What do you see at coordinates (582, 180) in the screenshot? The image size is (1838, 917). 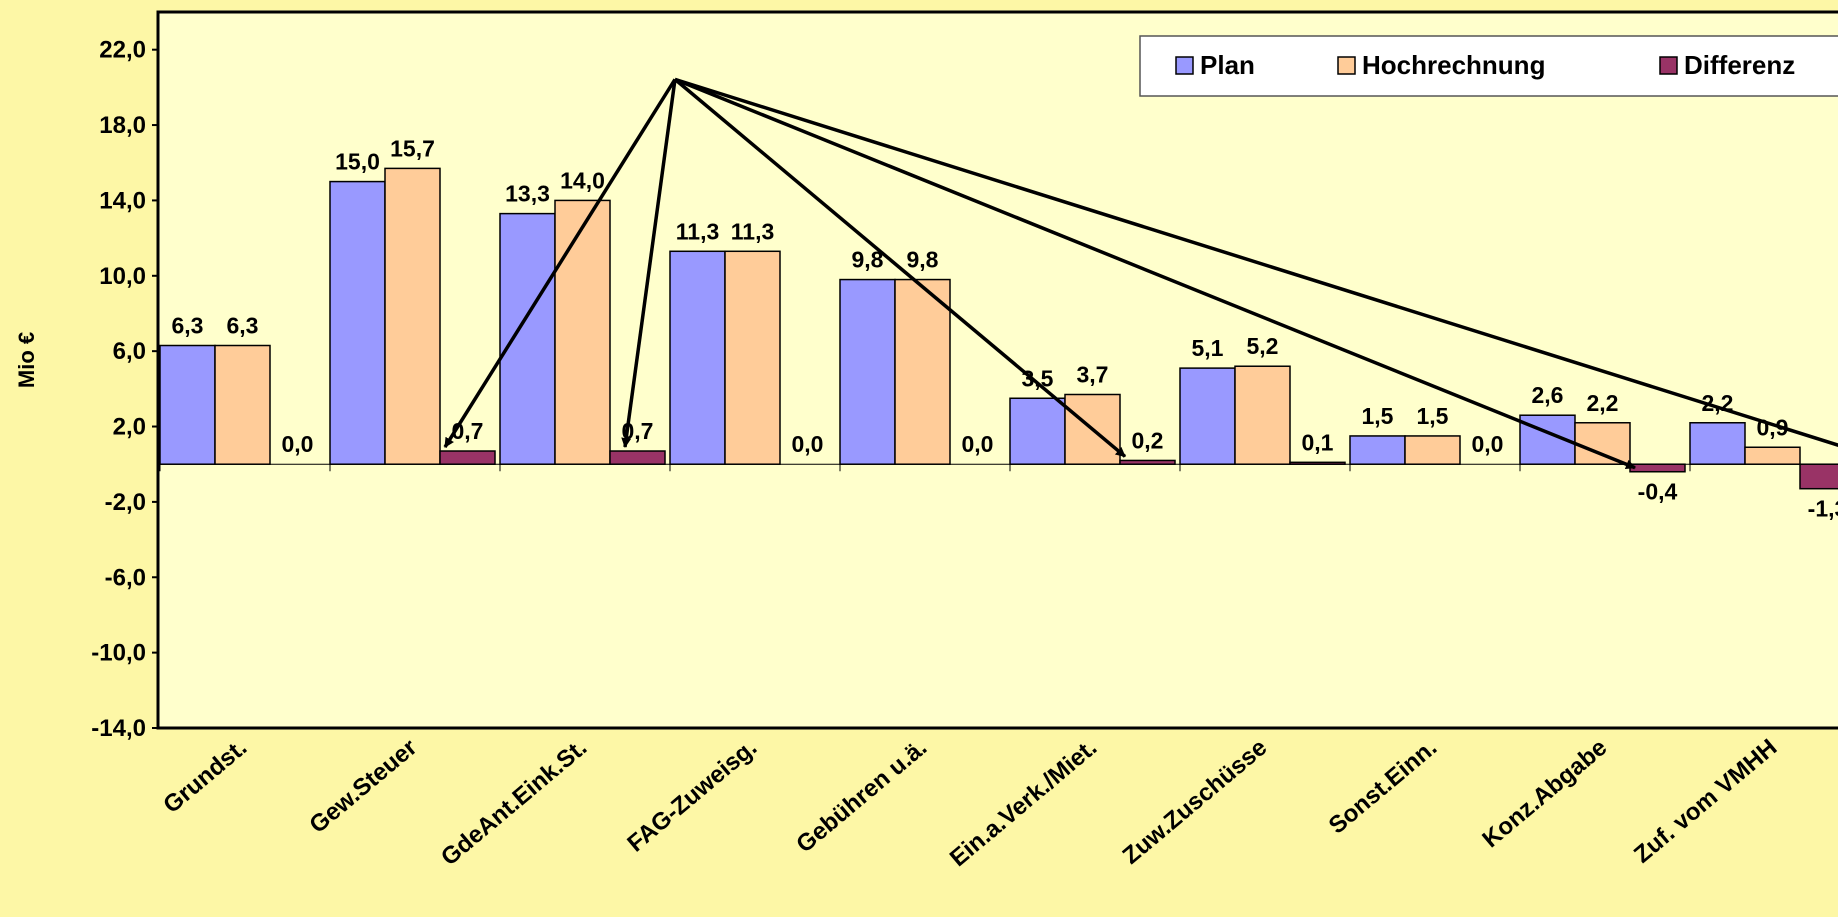 I see `data-label-hochrechnung-2: 14,0` at bounding box center [582, 180].